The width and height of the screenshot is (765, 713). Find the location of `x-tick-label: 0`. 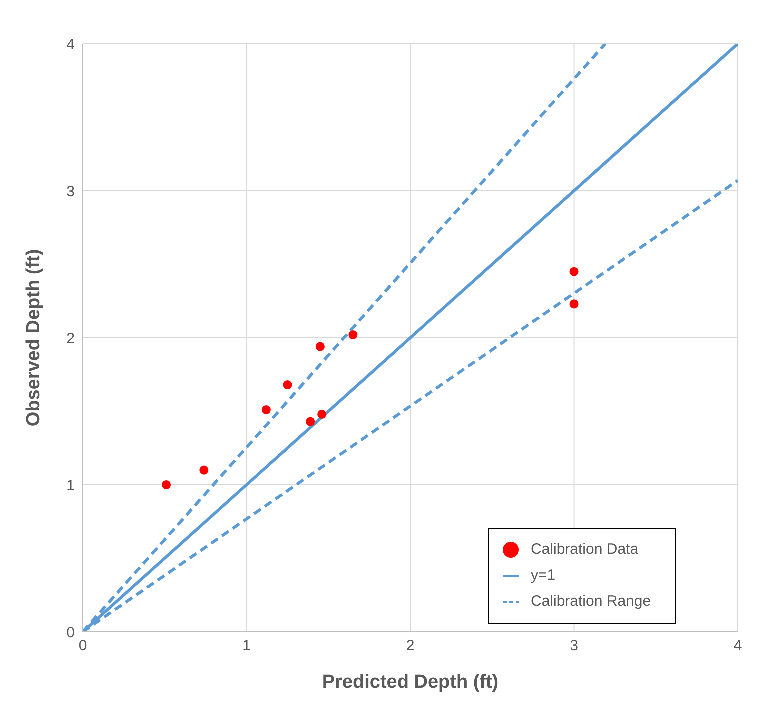

x-tick-label: 0 is located at coordinates (83, 646).